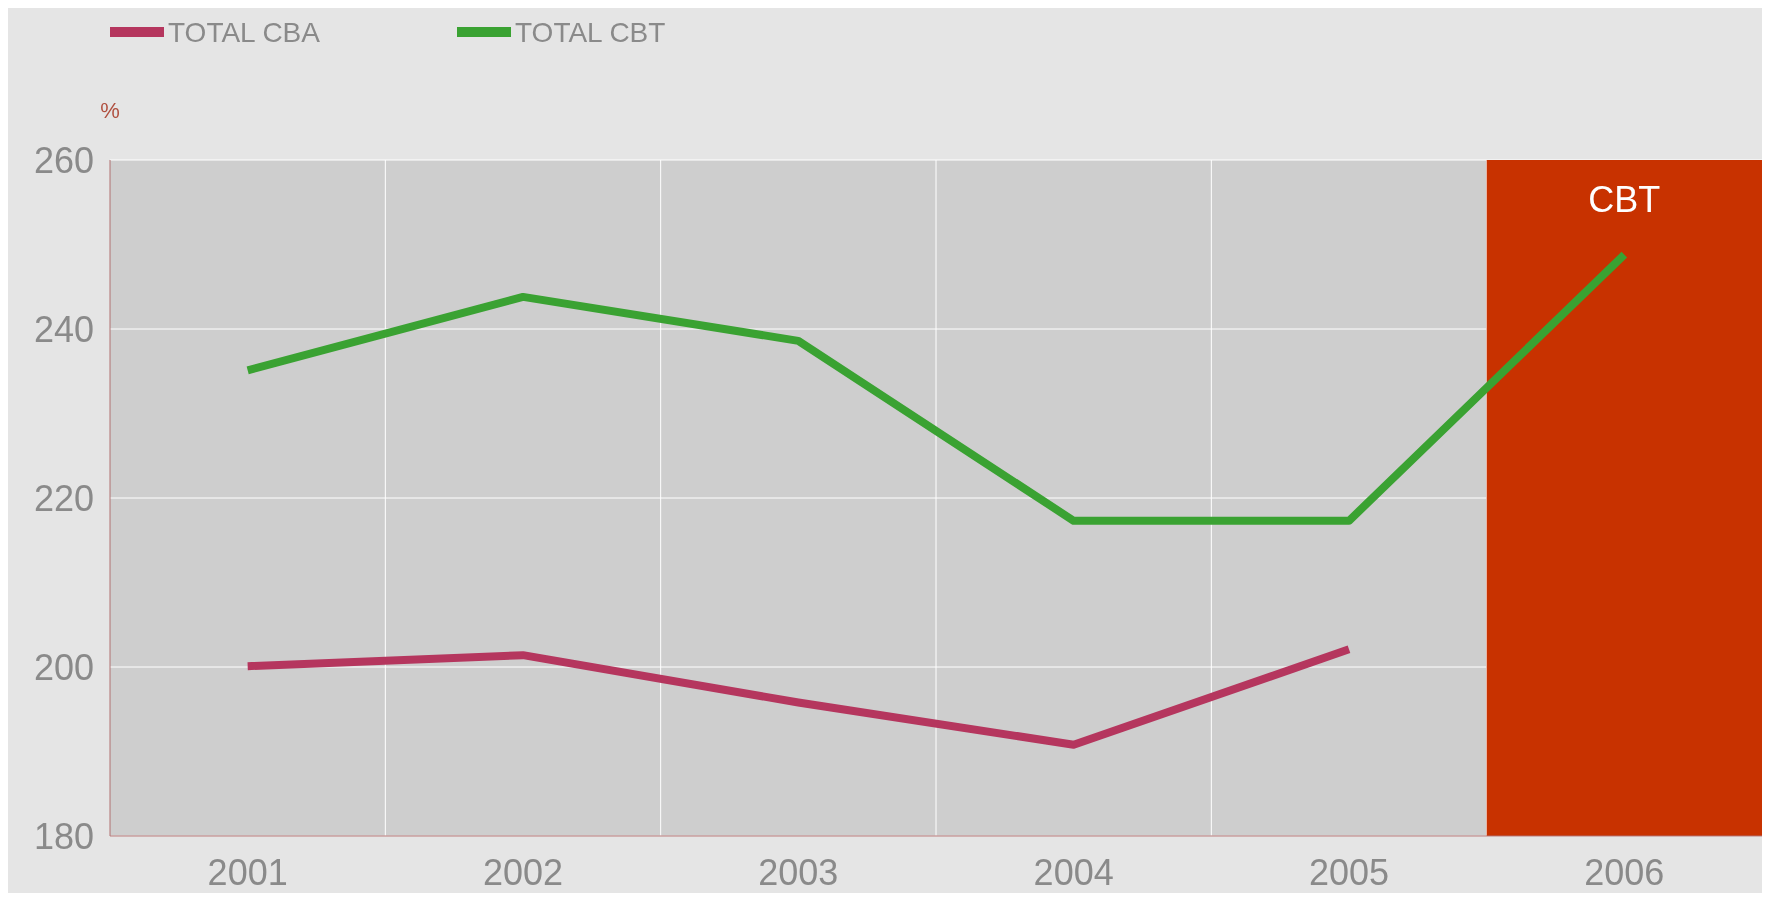 The image size is (1770, 901). I want to click on y-tick-label: 200, so click(63, 667).